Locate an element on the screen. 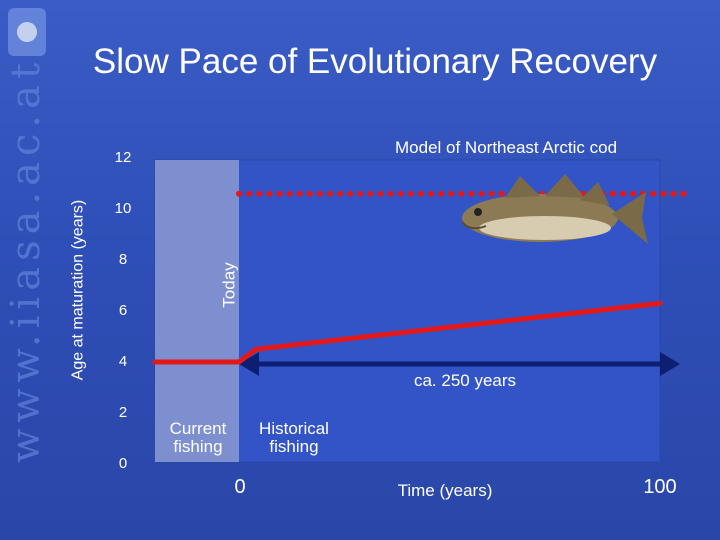 The image size is (720, 540). series-recovery-line is located at coordinates (407, 332).